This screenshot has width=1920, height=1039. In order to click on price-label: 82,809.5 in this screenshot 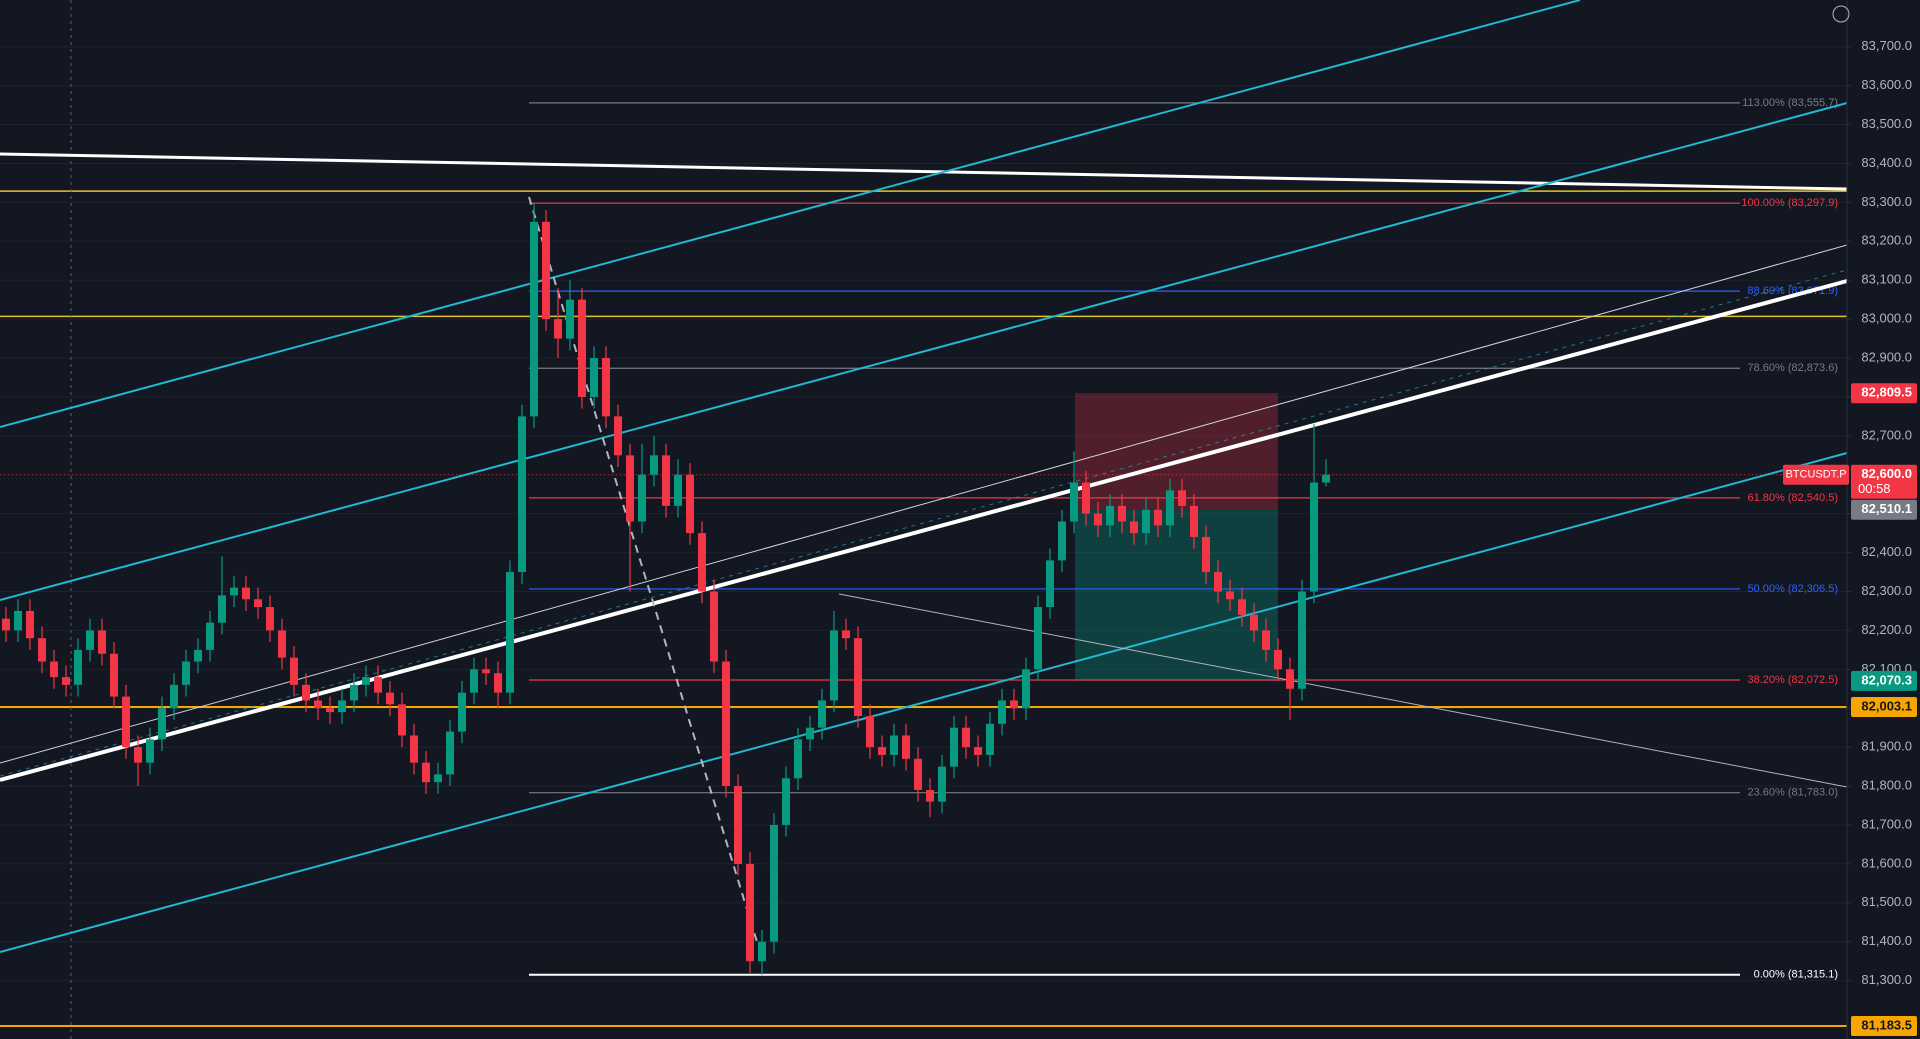, I will do `click(1886, 392)`.